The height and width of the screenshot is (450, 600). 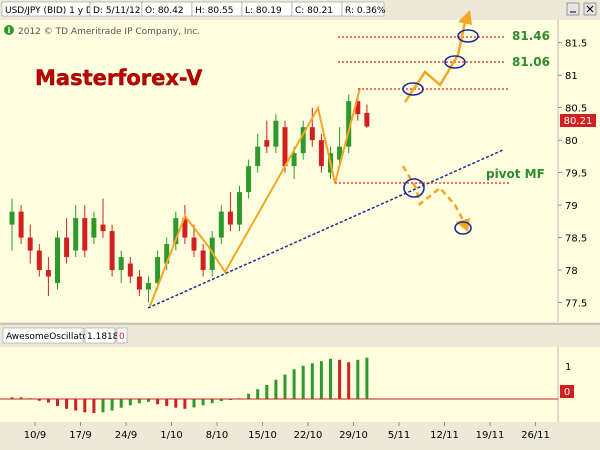 I want to click on time-tick-label: 10/9, so click(x=35, y=435).